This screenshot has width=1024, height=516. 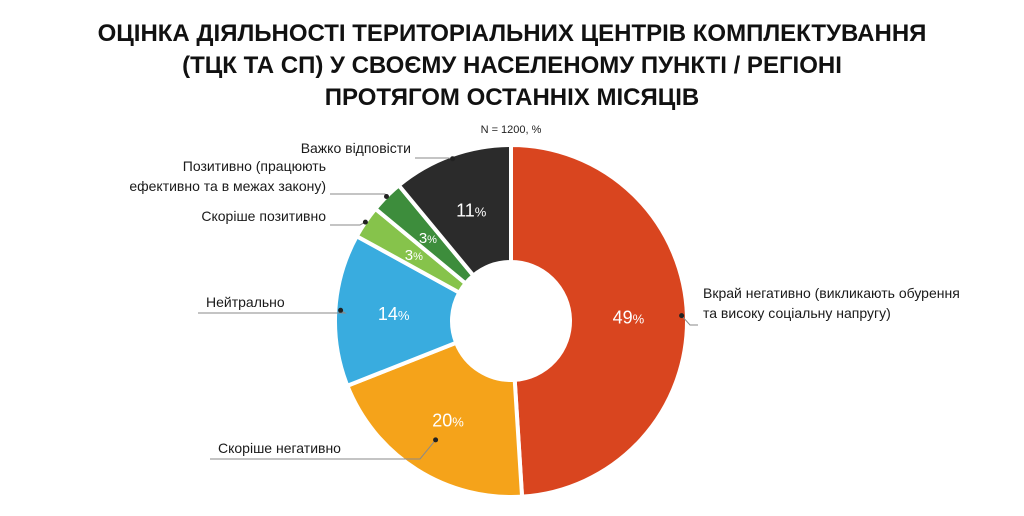 I want to click on leader-dot-скоріше-негативно, so click(x=436, y=440).